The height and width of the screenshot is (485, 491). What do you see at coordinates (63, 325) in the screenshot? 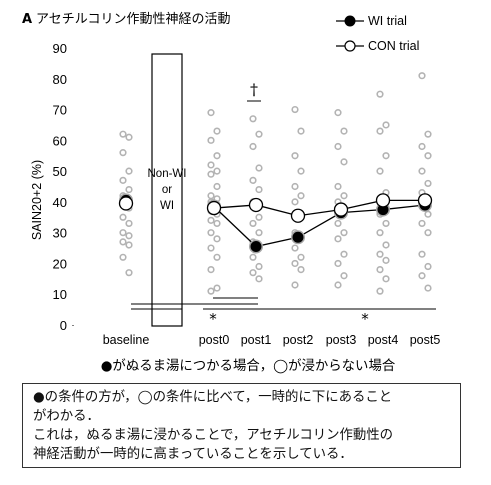
I see `y-tick-label: 0` at bounding box center [63, 325].